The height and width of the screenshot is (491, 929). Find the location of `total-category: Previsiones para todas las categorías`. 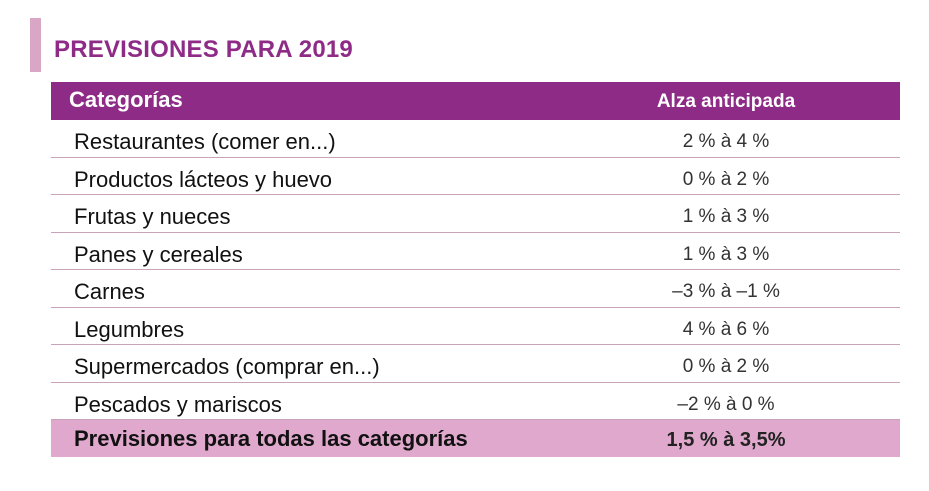

total-category: Previsiones para todas las categorías is located at coordinates (271, 438).